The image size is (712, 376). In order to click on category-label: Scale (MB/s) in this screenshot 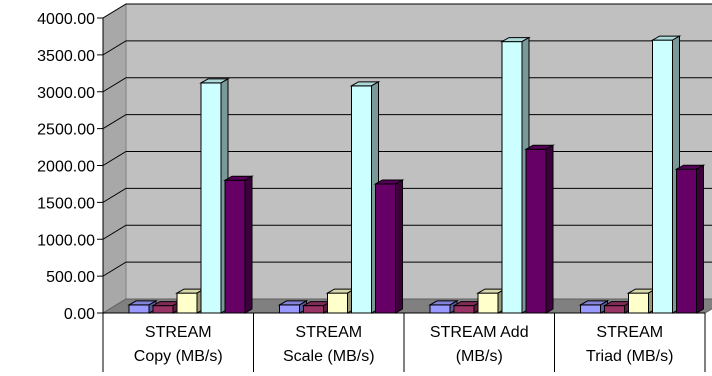, I will do `click(329, 356)`.